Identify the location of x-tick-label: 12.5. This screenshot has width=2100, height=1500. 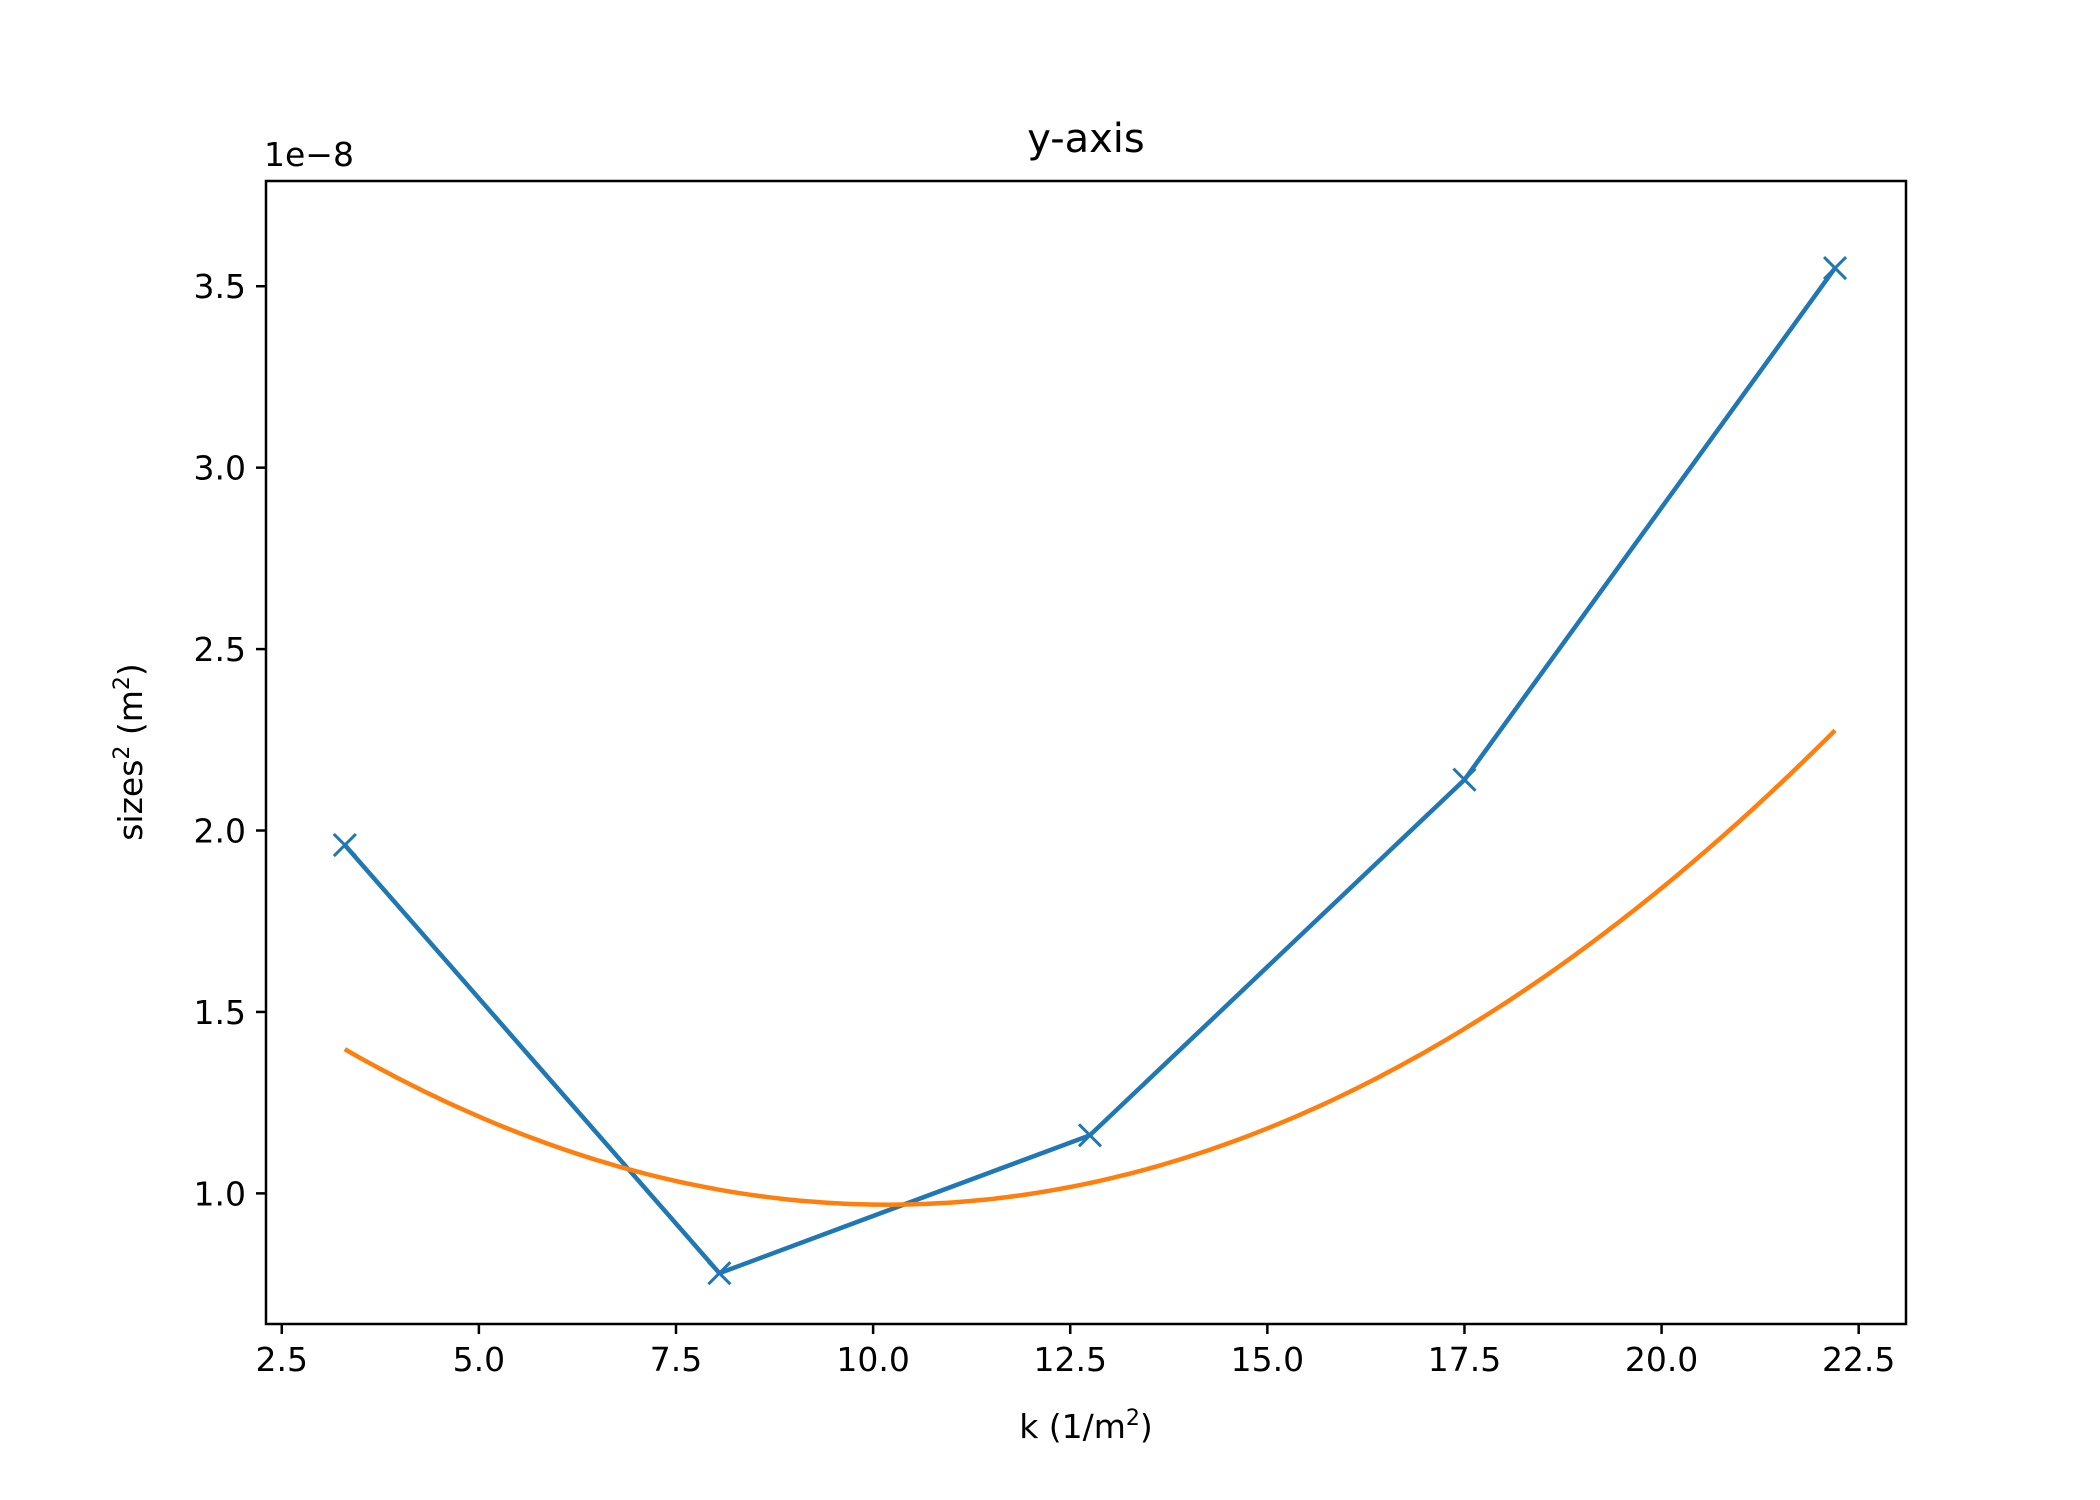
(1069, 1359).